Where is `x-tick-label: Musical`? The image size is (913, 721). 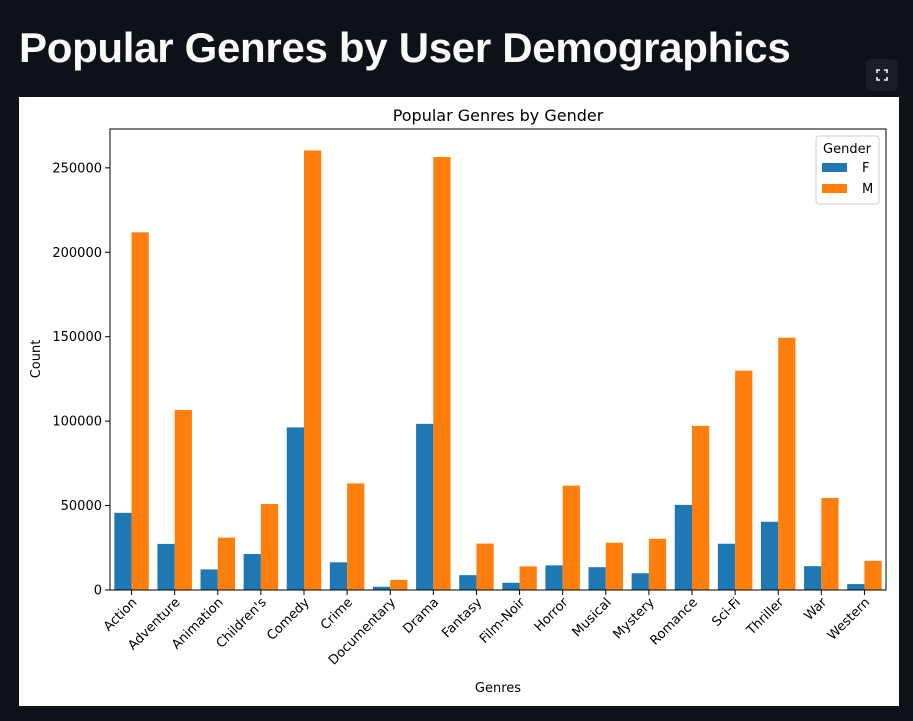 x-tick-label: Musical is located at coordinates (592, 617).